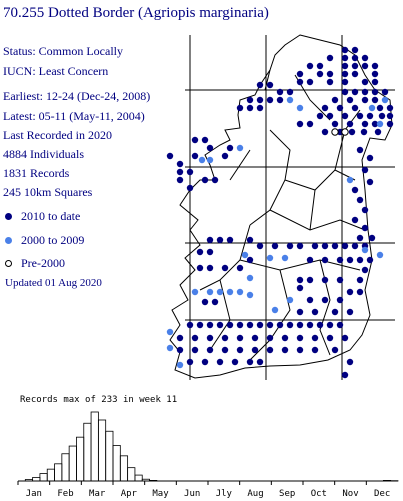  What do you see at coordinates (34, 263) in the screenshot?
I see `legend-item-old: Pre-2000` at bounding box center [34, 263].